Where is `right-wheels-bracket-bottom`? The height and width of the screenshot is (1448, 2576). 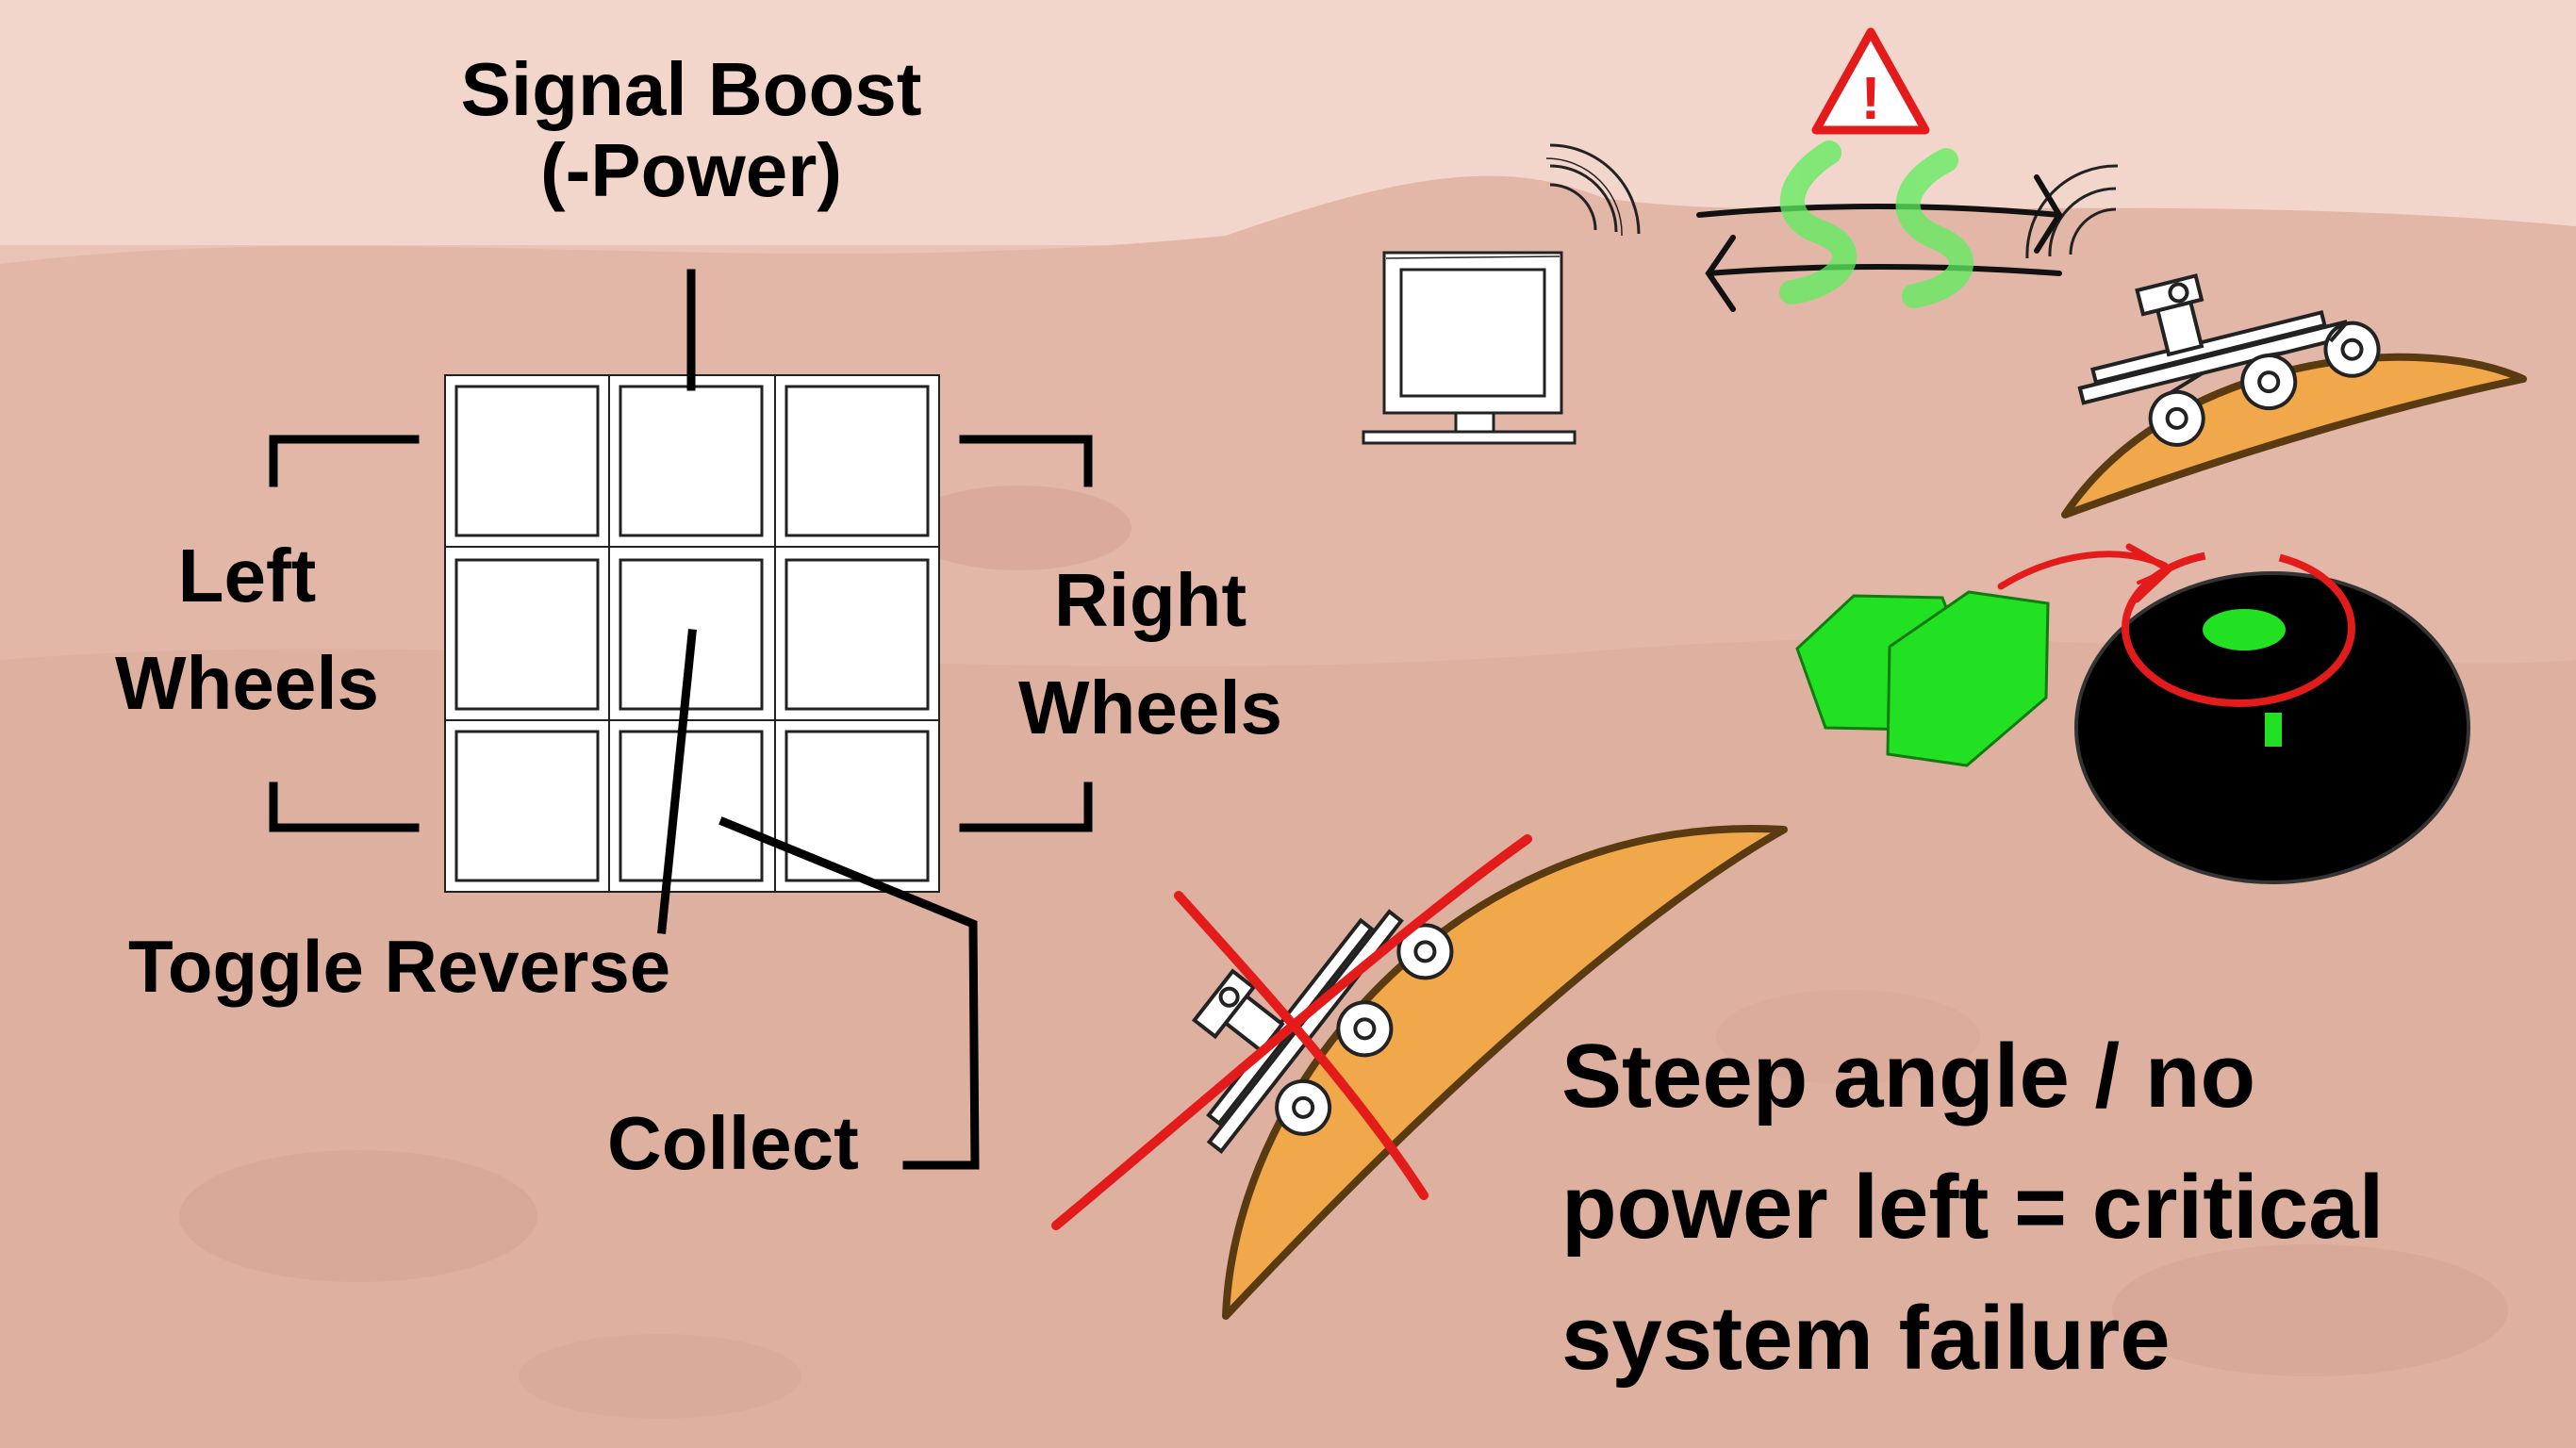 right-wheels-bracket-bottom is located at coordinates (1026, 807).